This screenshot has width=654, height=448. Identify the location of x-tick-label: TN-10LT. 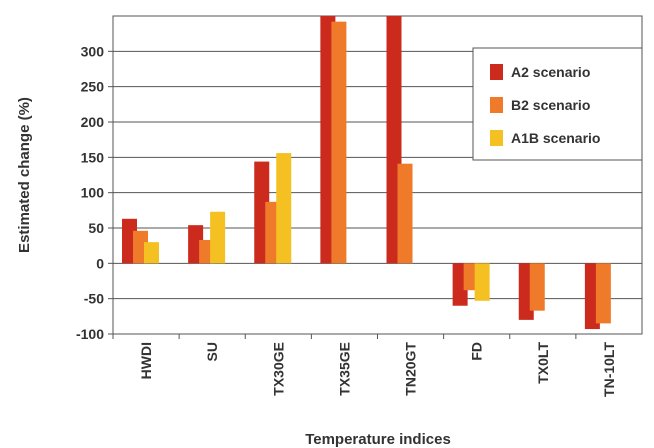
(609, 369).